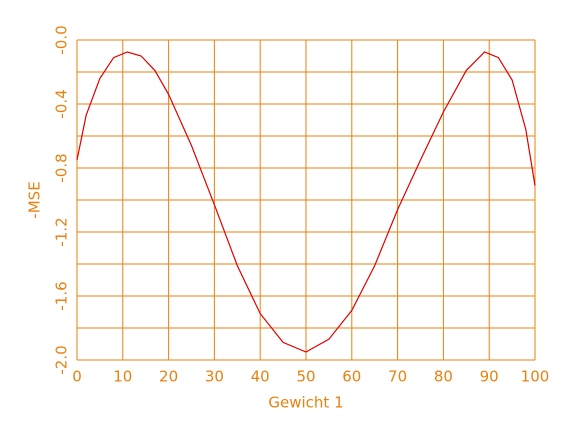  I want to click on x-tick-label: 0, so click(77, 377).